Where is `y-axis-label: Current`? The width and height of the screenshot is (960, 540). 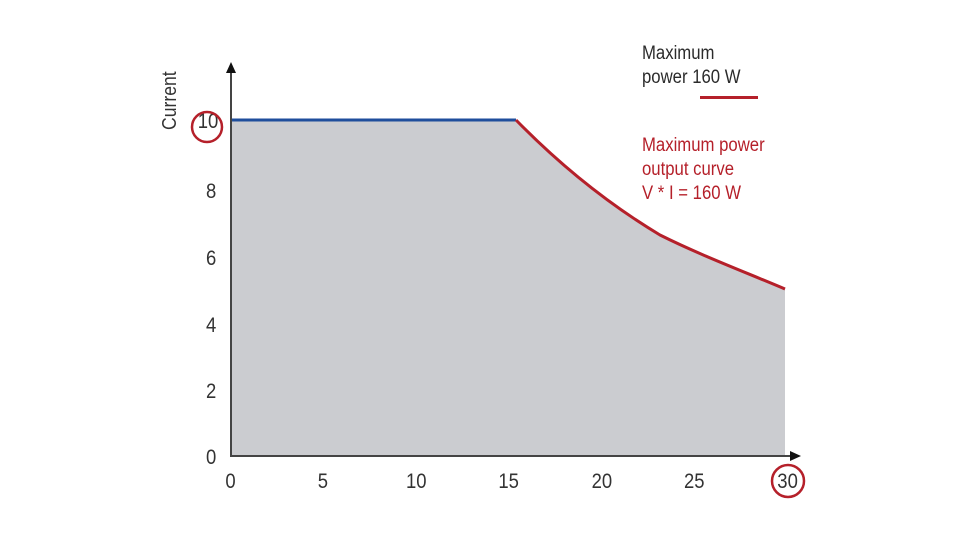
y-axis-label: Current is located at coordinates (169, 100).